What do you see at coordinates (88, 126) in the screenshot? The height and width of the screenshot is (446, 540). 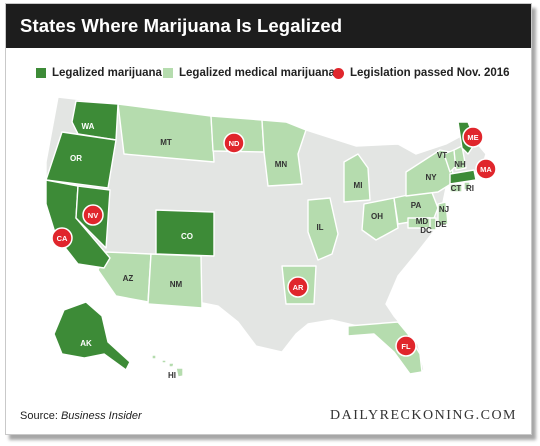 I see `label-WA: WA` at bounding box center [88, 126].